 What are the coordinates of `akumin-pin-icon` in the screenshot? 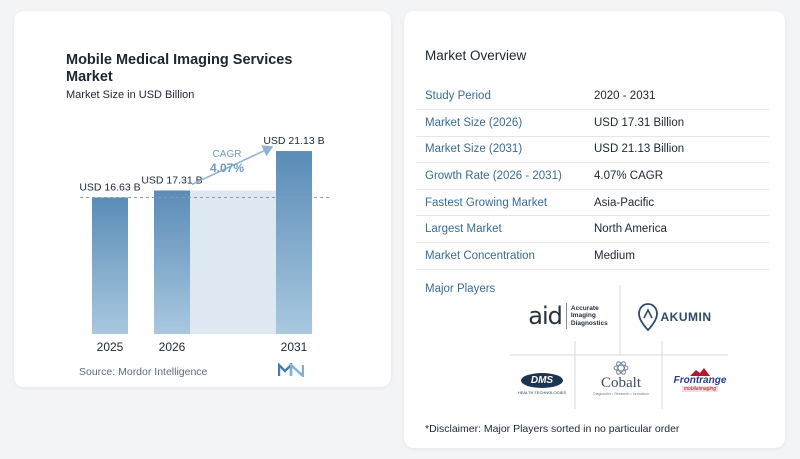 It's located at (647, 317).